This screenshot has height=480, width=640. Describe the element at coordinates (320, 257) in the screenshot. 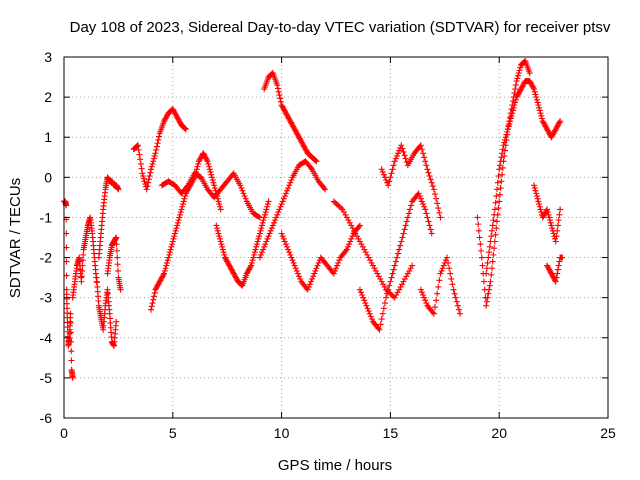

I see `series-sv-l` at that location.